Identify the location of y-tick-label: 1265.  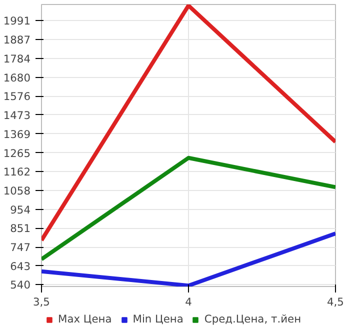
(17, 153).